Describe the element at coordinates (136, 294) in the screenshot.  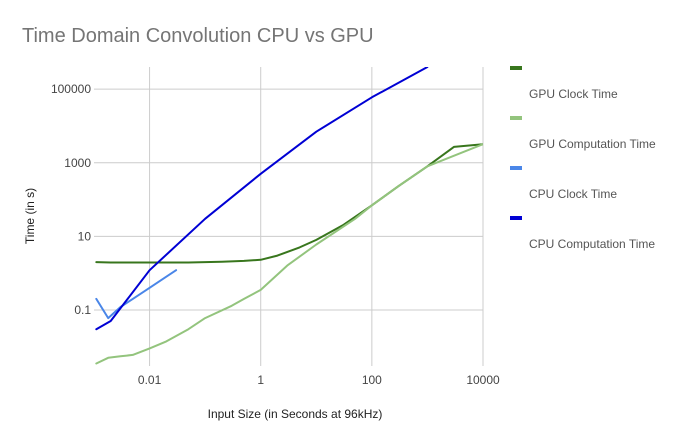
I see `series-line-cpu-clock-time` at that location.